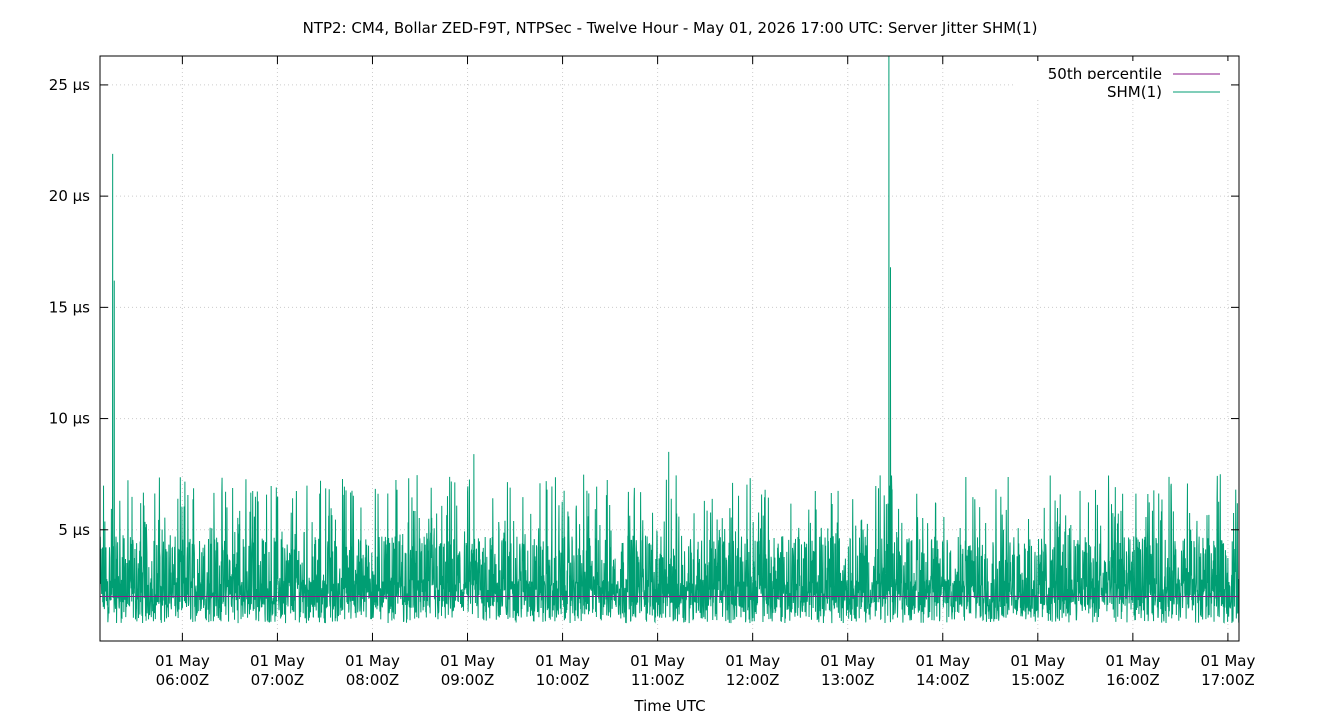 The width and height of the screenshot is (1340, 720). What do you see at coordinates (848, 680) in the screenshot?
I see `x-tick-label-time: 13:00Z` at bounding box center [848, 680].